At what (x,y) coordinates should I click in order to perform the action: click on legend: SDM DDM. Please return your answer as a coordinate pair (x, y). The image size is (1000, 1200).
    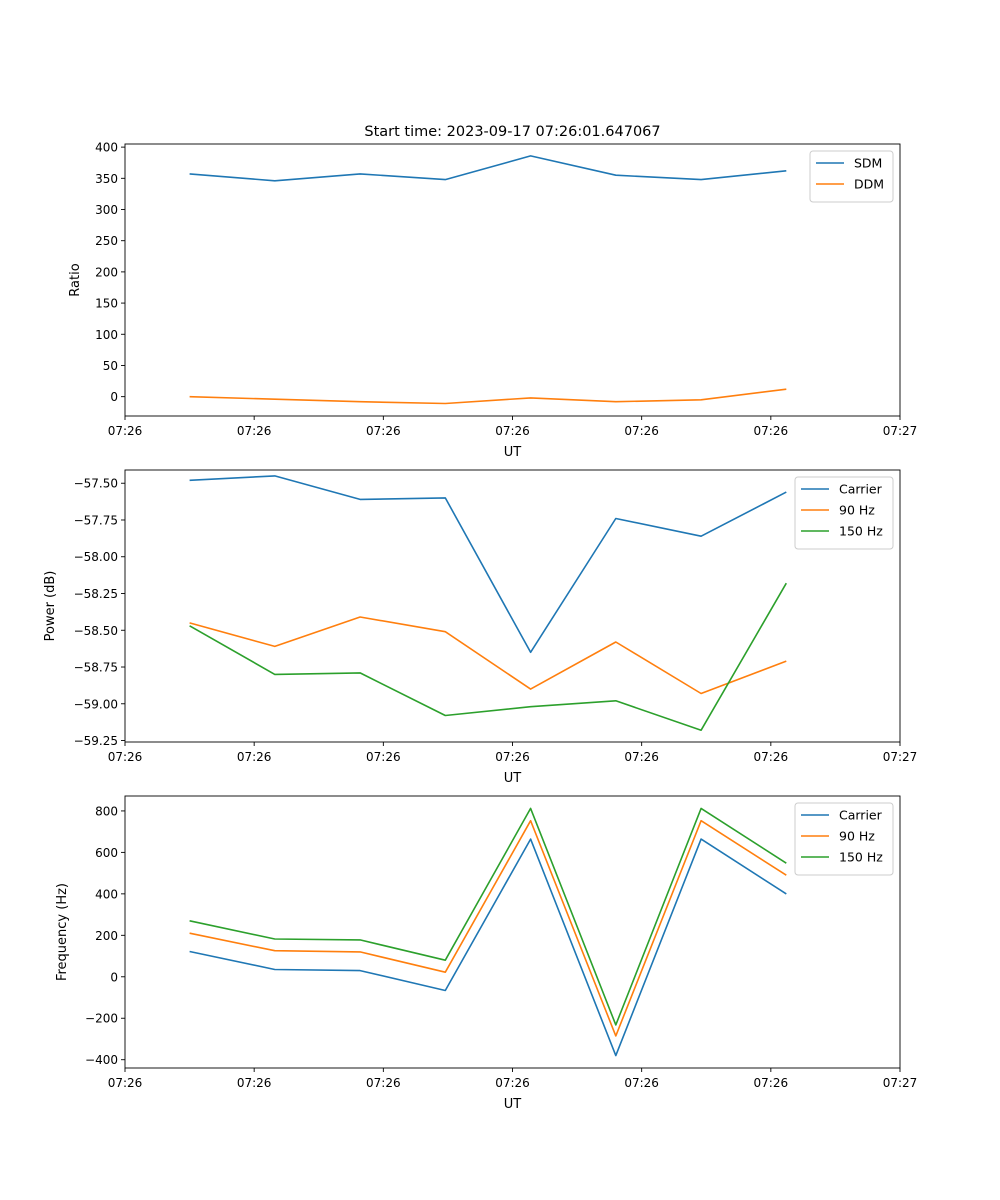
    Looking at the image, I should click on (851, 176).